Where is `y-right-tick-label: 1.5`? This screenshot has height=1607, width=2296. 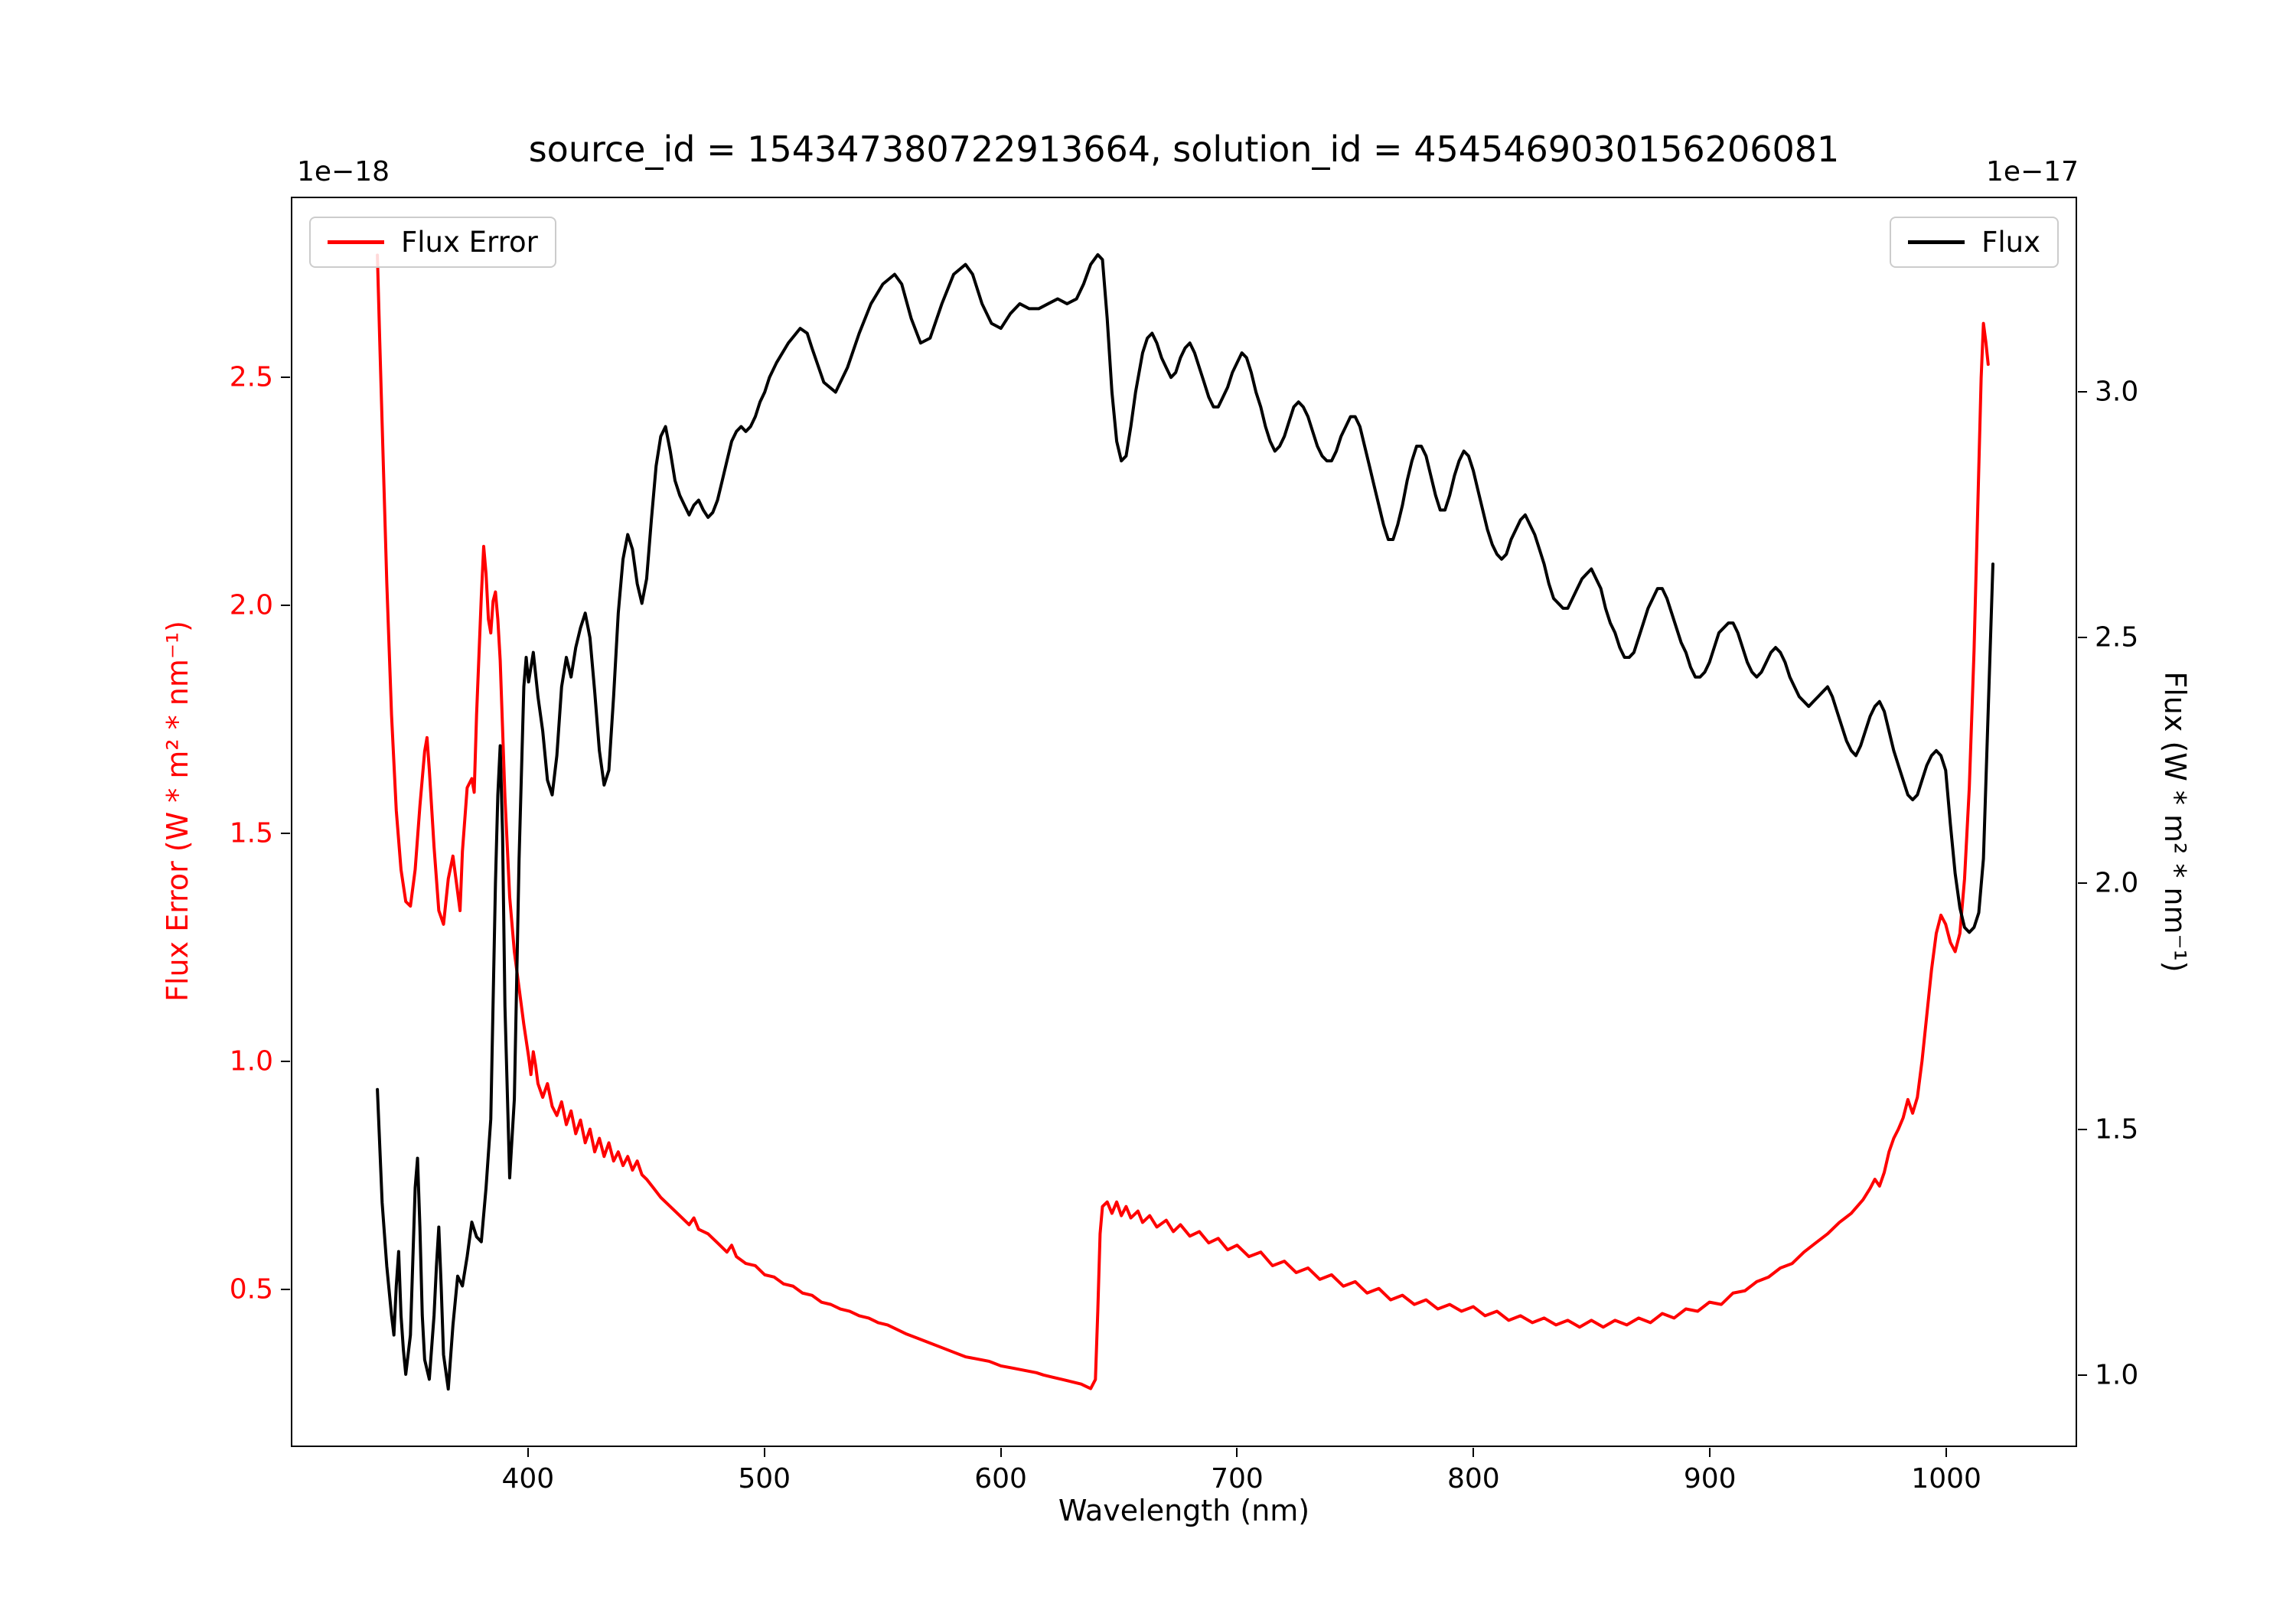
y-right-tick-label: 1.5 is located at coordinates (2117, 1129).